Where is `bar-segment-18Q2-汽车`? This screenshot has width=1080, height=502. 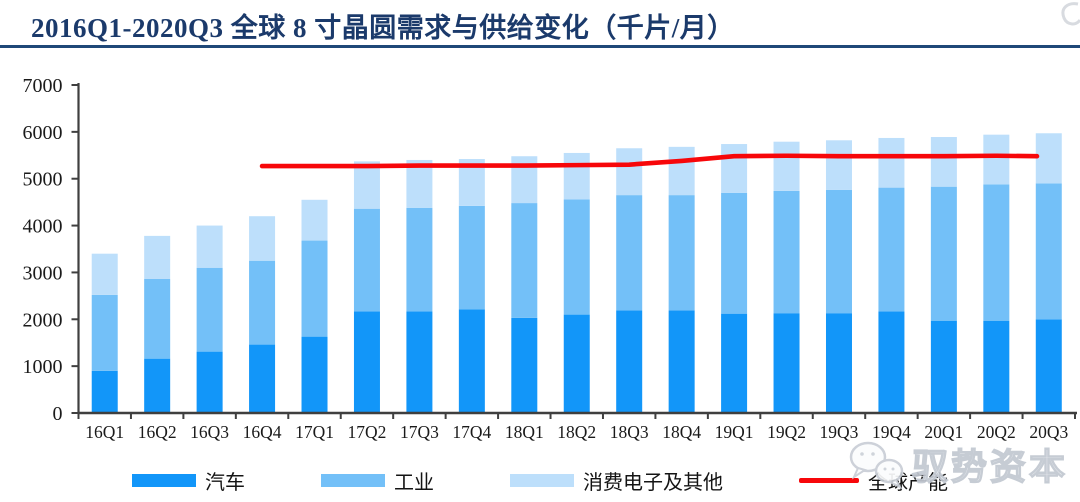
bar-segment-18Q2-汽车 is located at coordinates (576, 363).